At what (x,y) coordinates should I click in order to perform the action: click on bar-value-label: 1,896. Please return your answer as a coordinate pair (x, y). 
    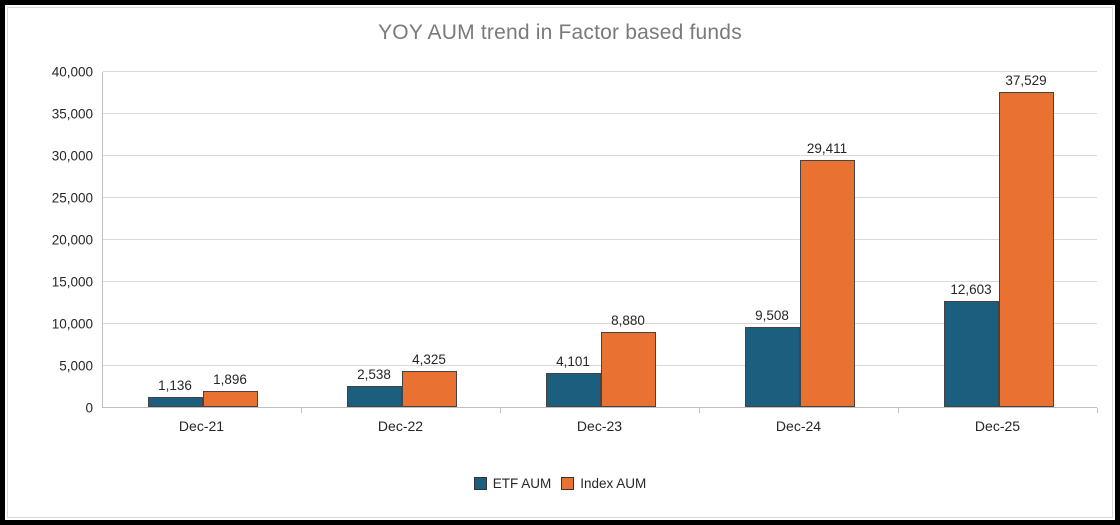
    Looking at the image, I should click on (230, 379).